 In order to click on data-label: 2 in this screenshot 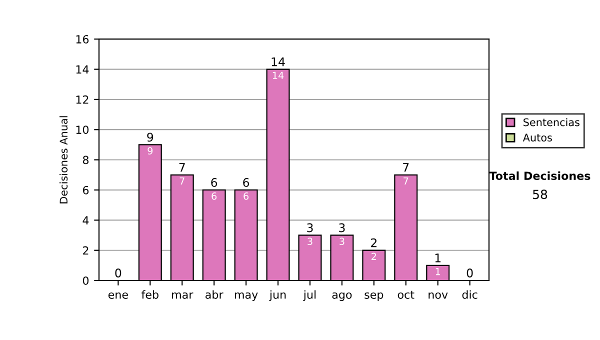, I will do `click(374, 256)`.